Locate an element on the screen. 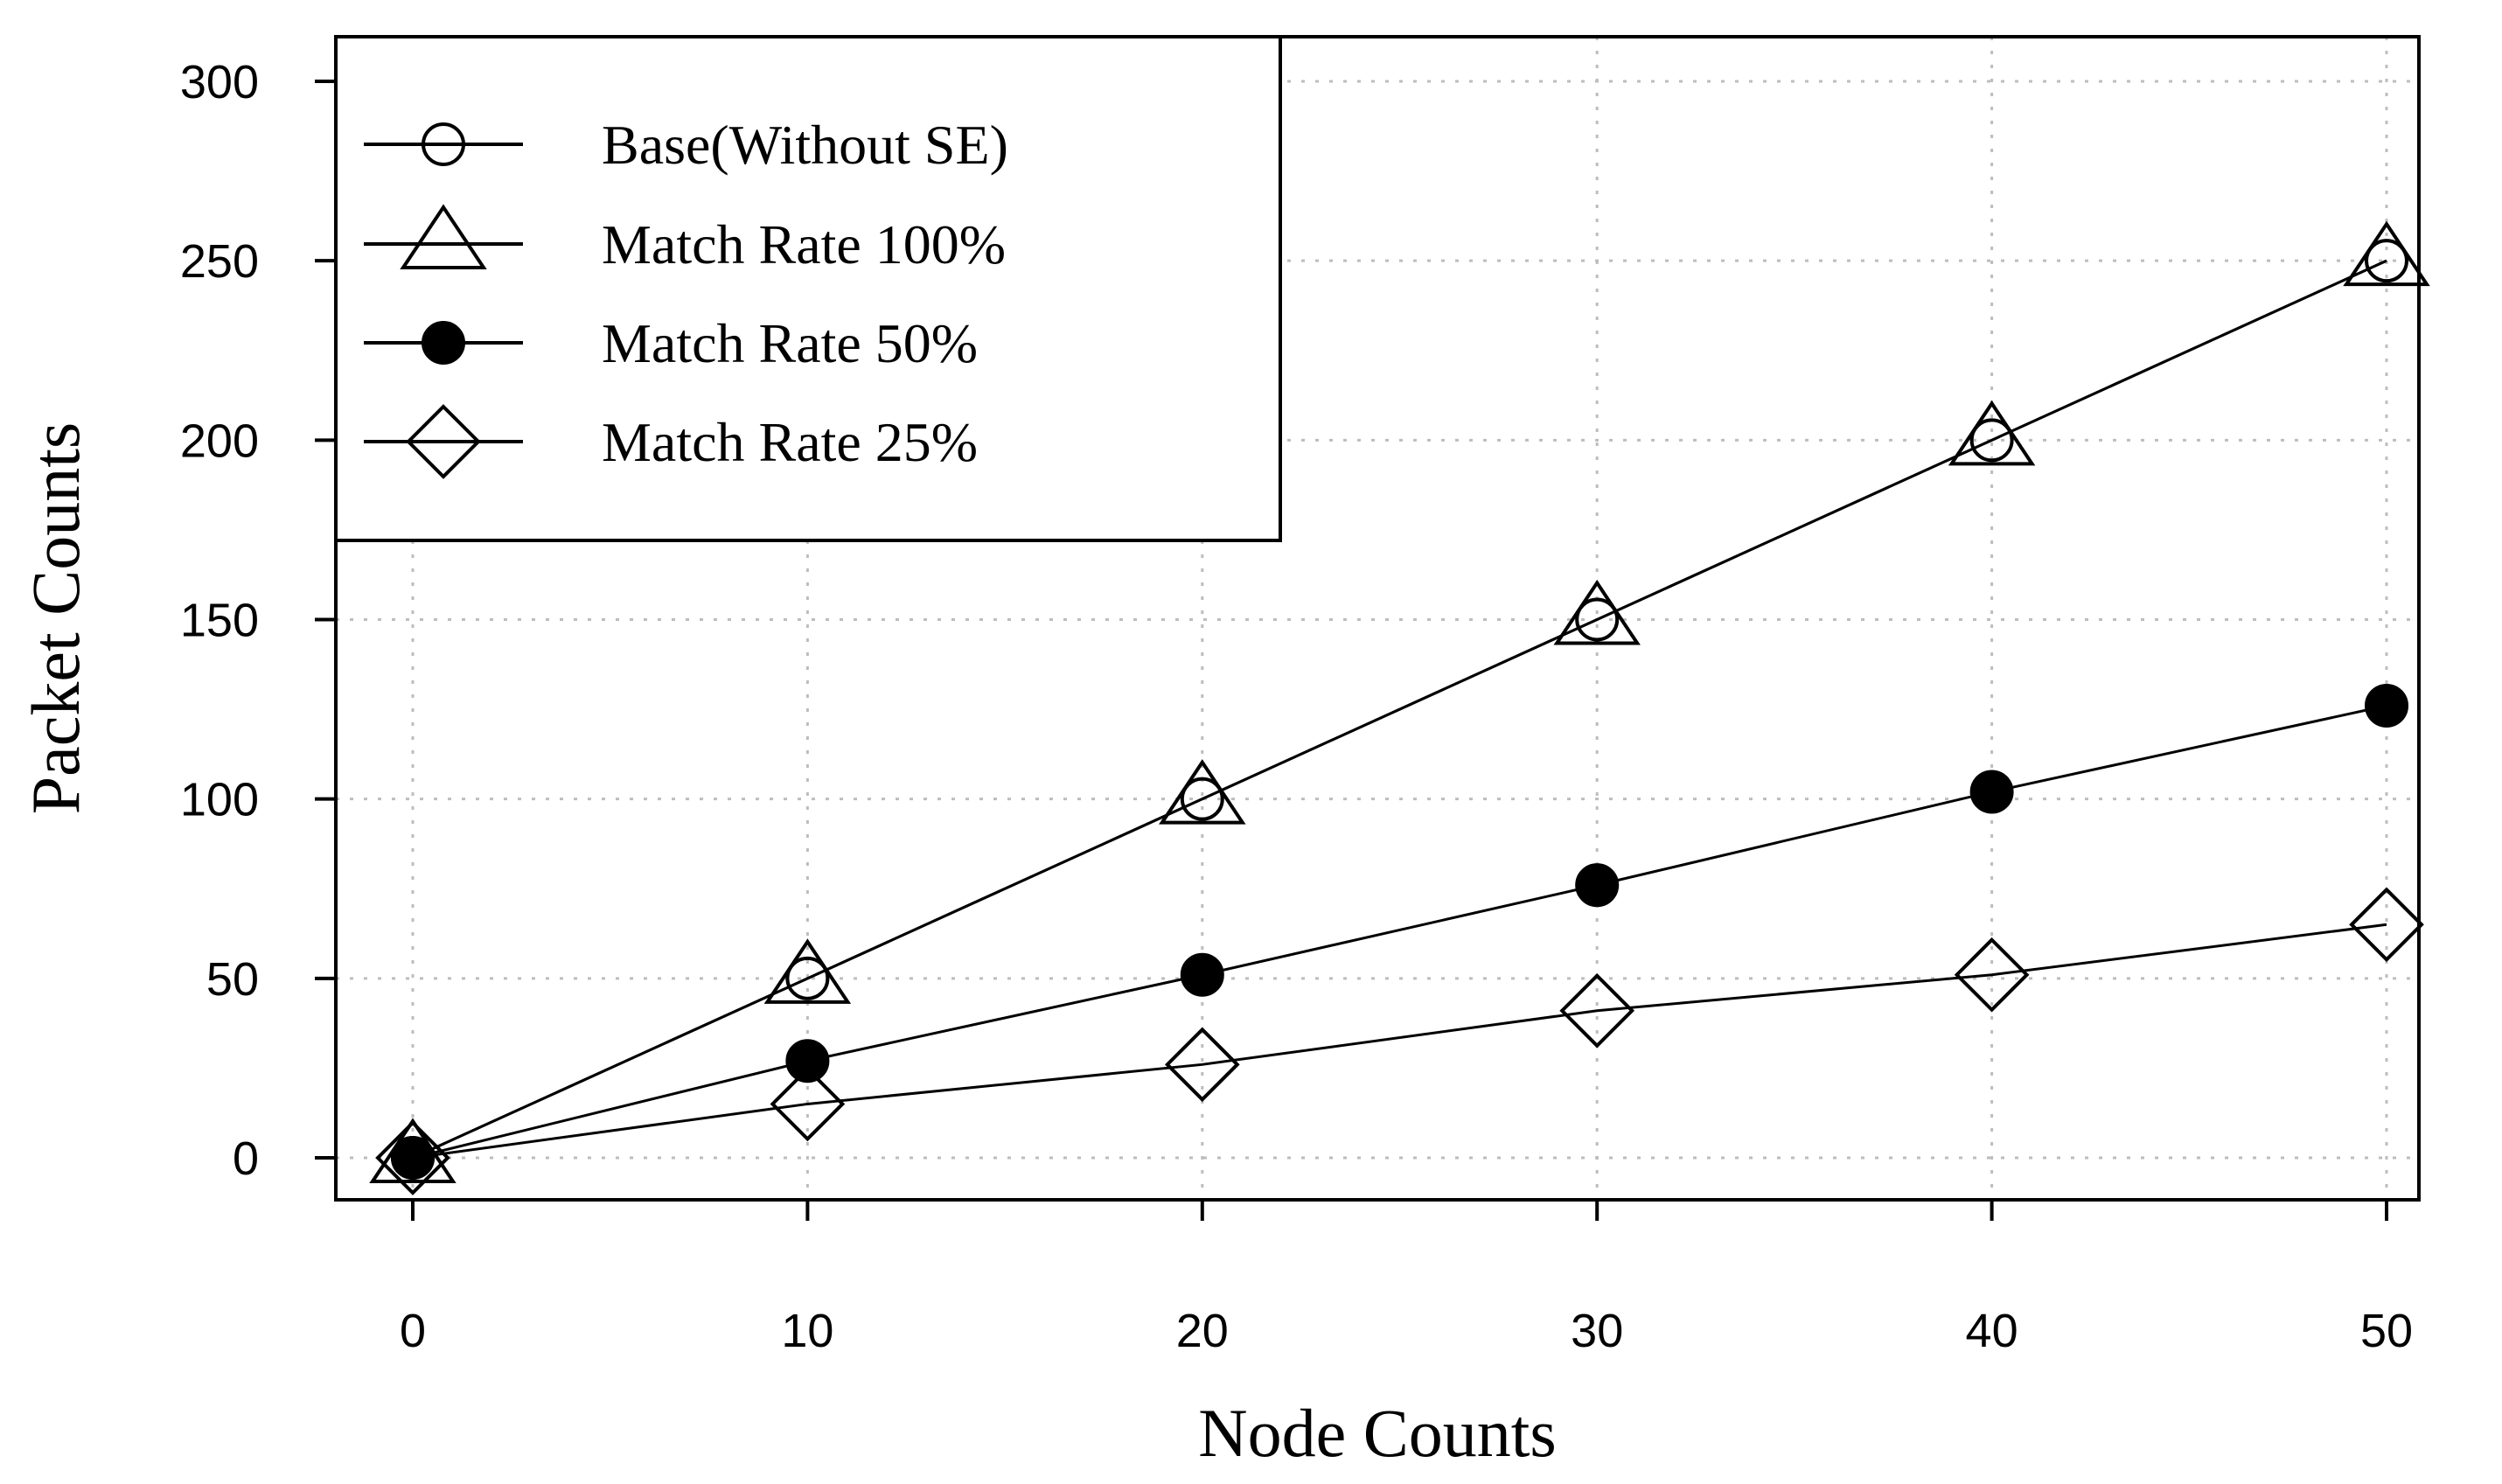 The height and width of the screenshot is (1484, 2502). y-tick-label: 200 is located at coordinates (220, 441).